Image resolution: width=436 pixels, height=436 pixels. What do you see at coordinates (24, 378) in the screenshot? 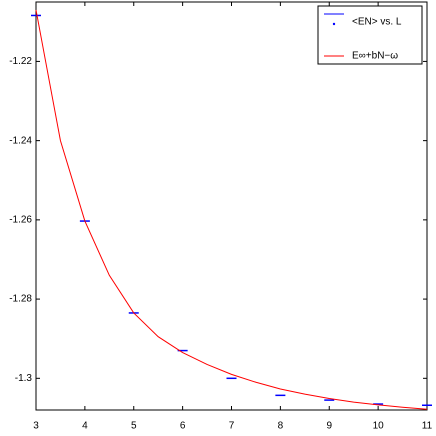
I see `y-tick-label: -1.3` at bounding box center [24, 378].